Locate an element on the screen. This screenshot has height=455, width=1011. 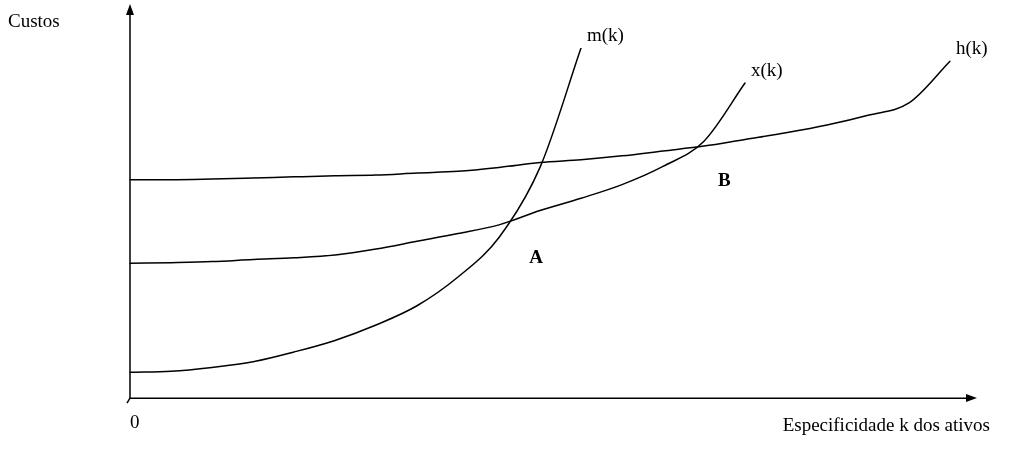
series-label: m(k) is located at coordinates (605, 34).